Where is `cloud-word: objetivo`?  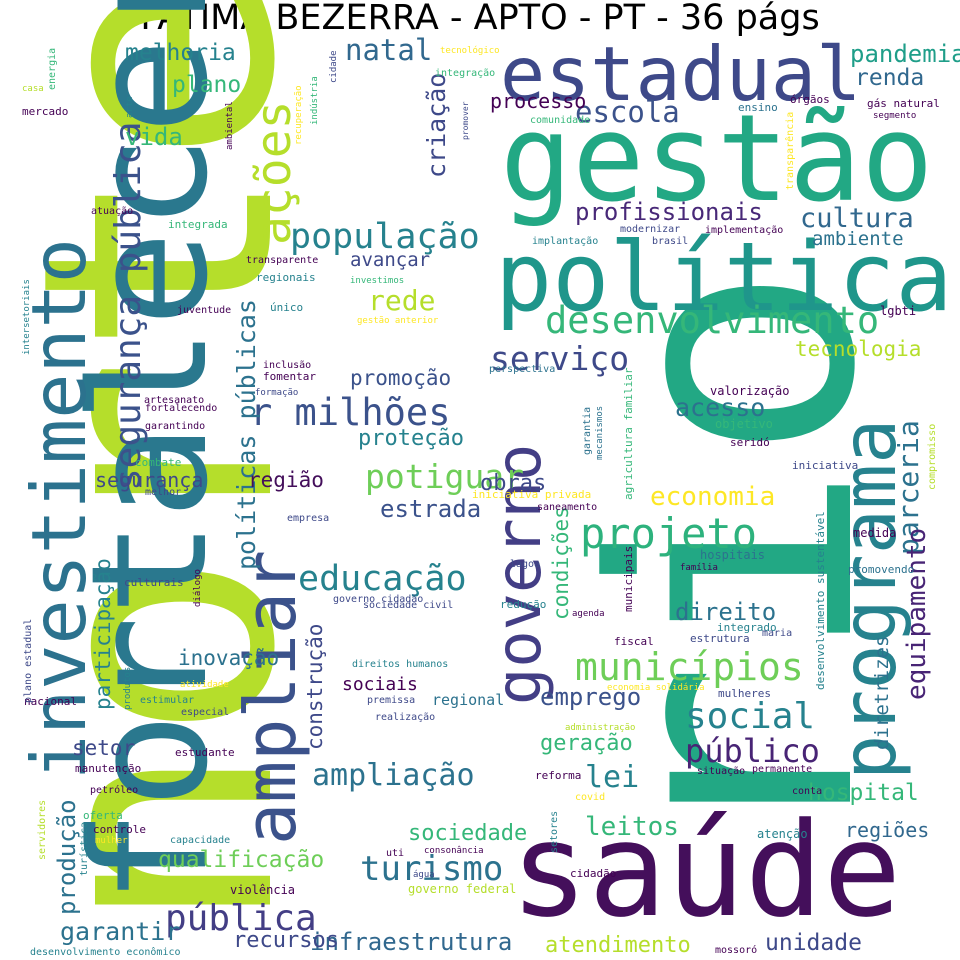
cloud-word: objetivo is located at coordinates (744, 424).